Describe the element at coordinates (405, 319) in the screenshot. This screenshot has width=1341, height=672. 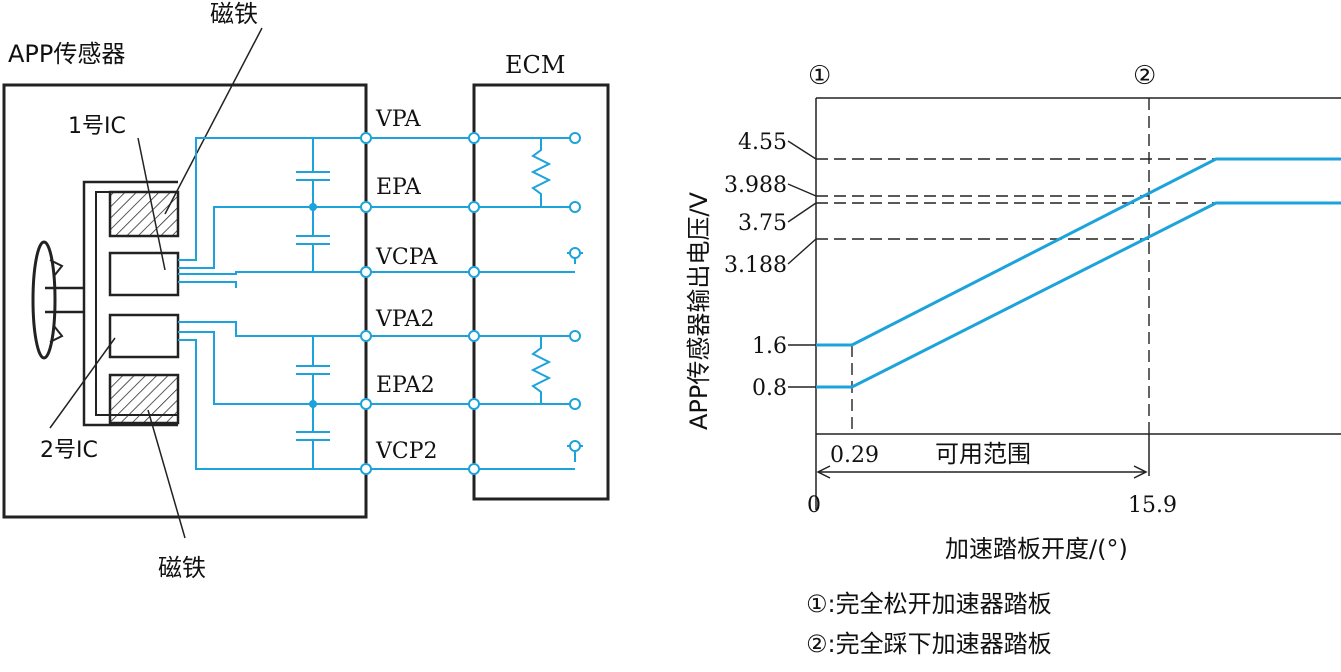
I see `terminal-vpa2: VPA2` at that location.